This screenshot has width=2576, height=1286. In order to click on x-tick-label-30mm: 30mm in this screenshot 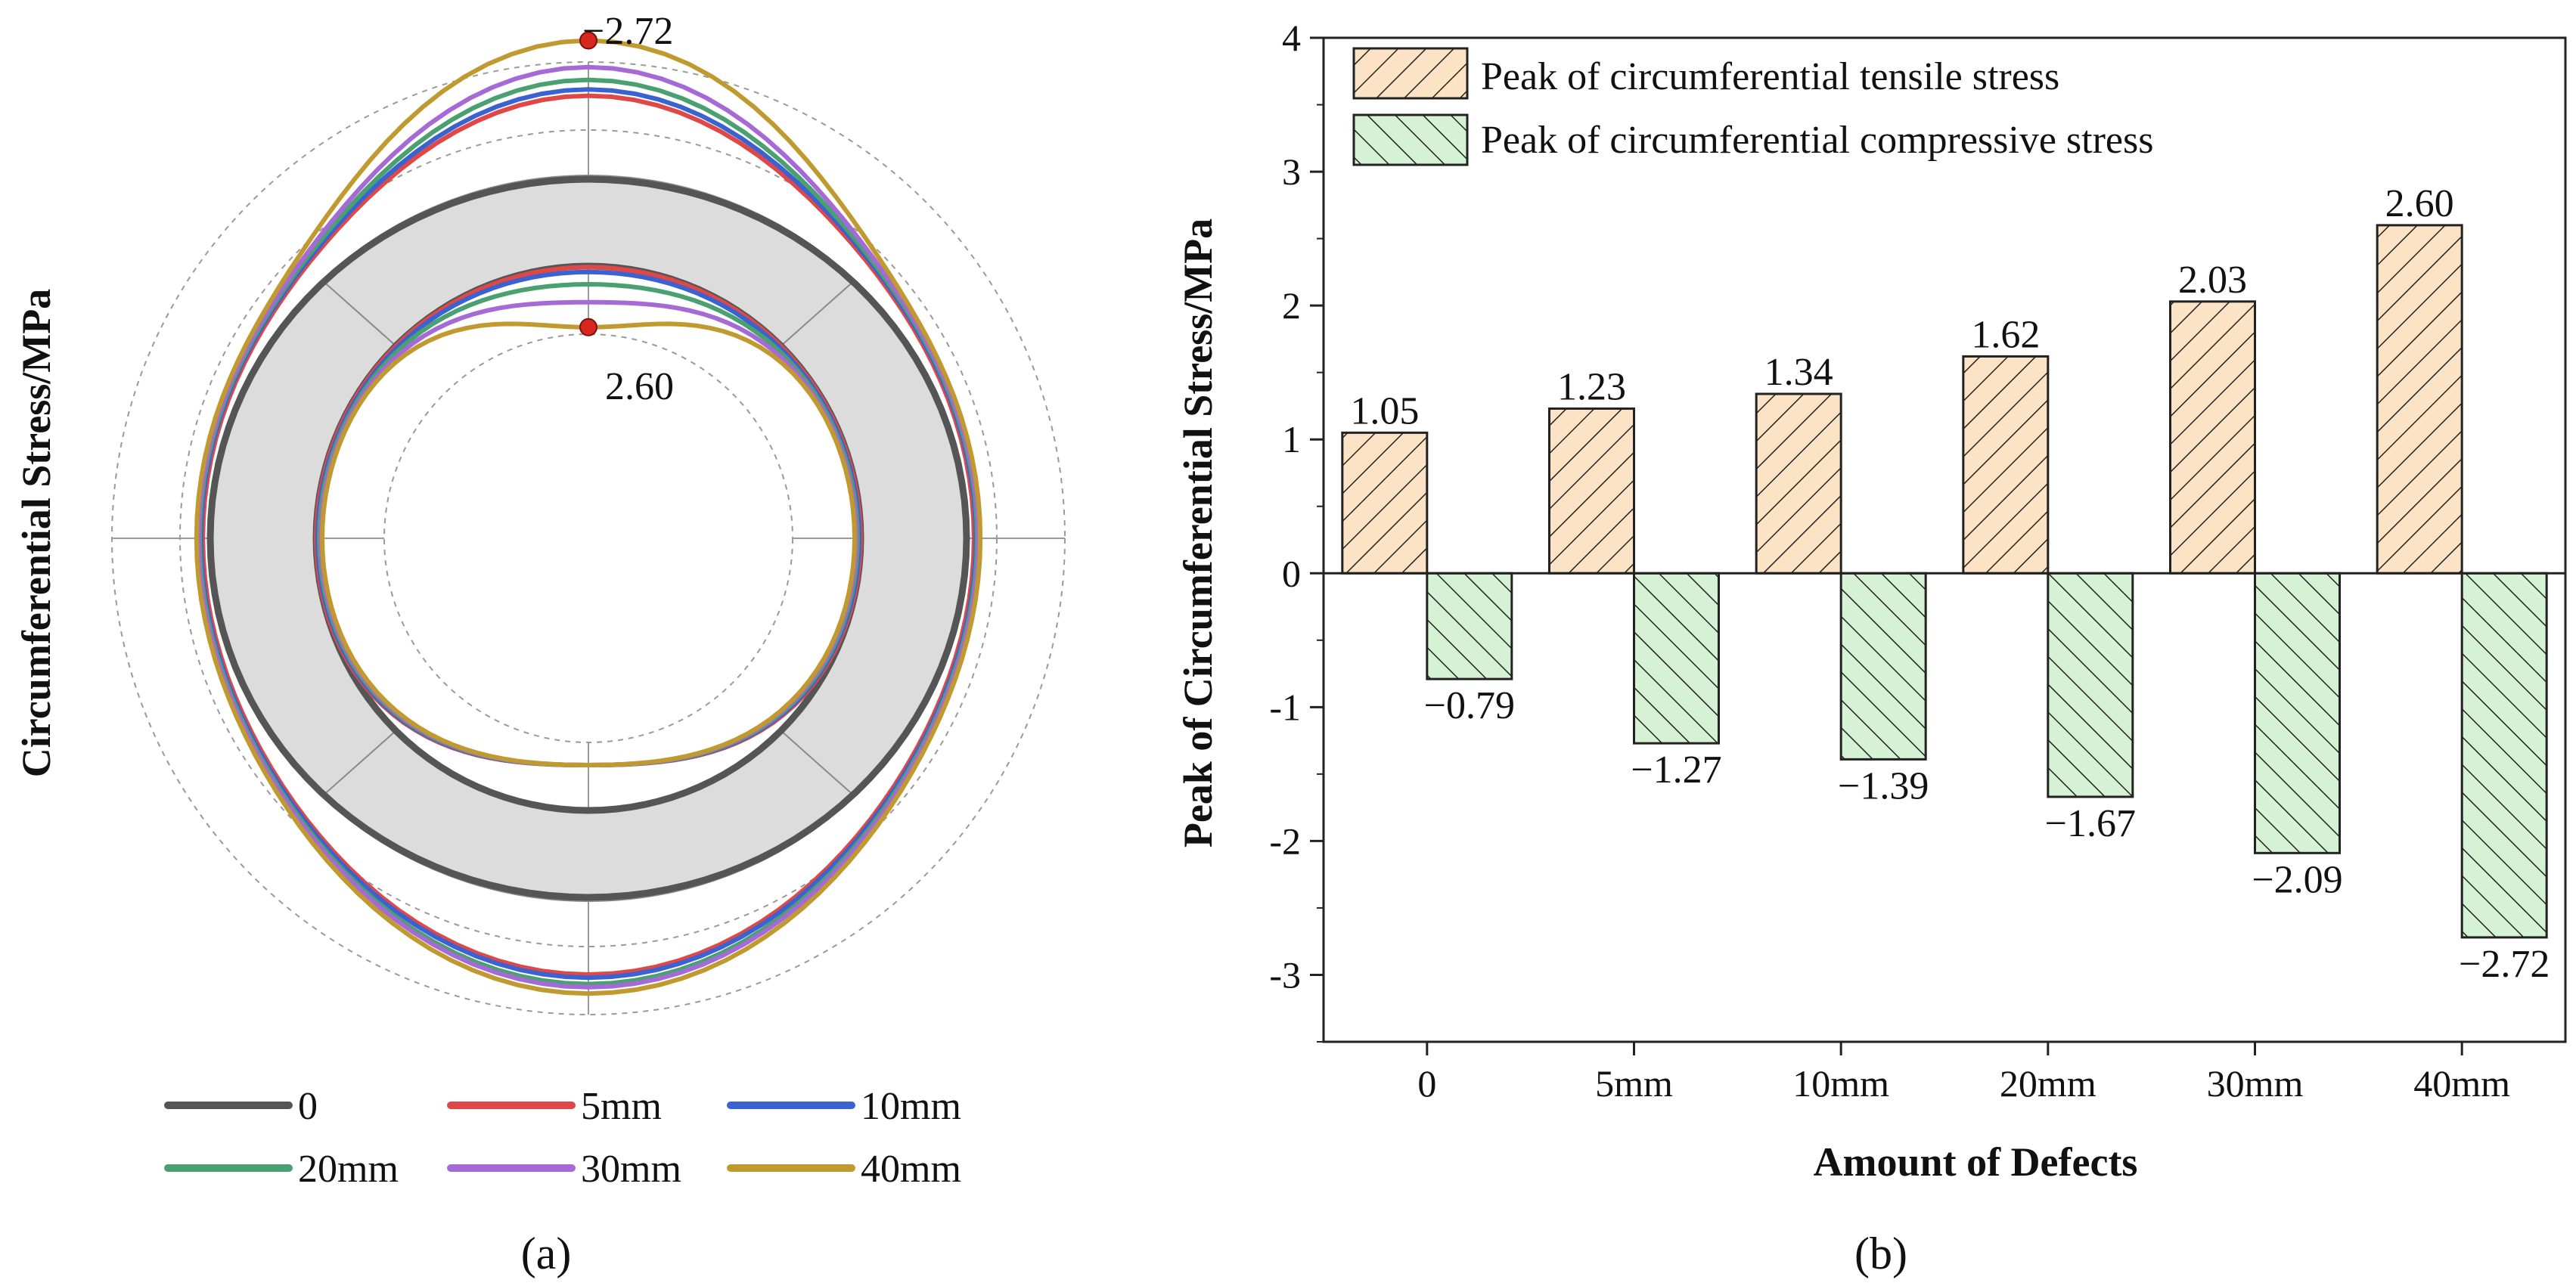, I will do `click(2255, 1083)`.